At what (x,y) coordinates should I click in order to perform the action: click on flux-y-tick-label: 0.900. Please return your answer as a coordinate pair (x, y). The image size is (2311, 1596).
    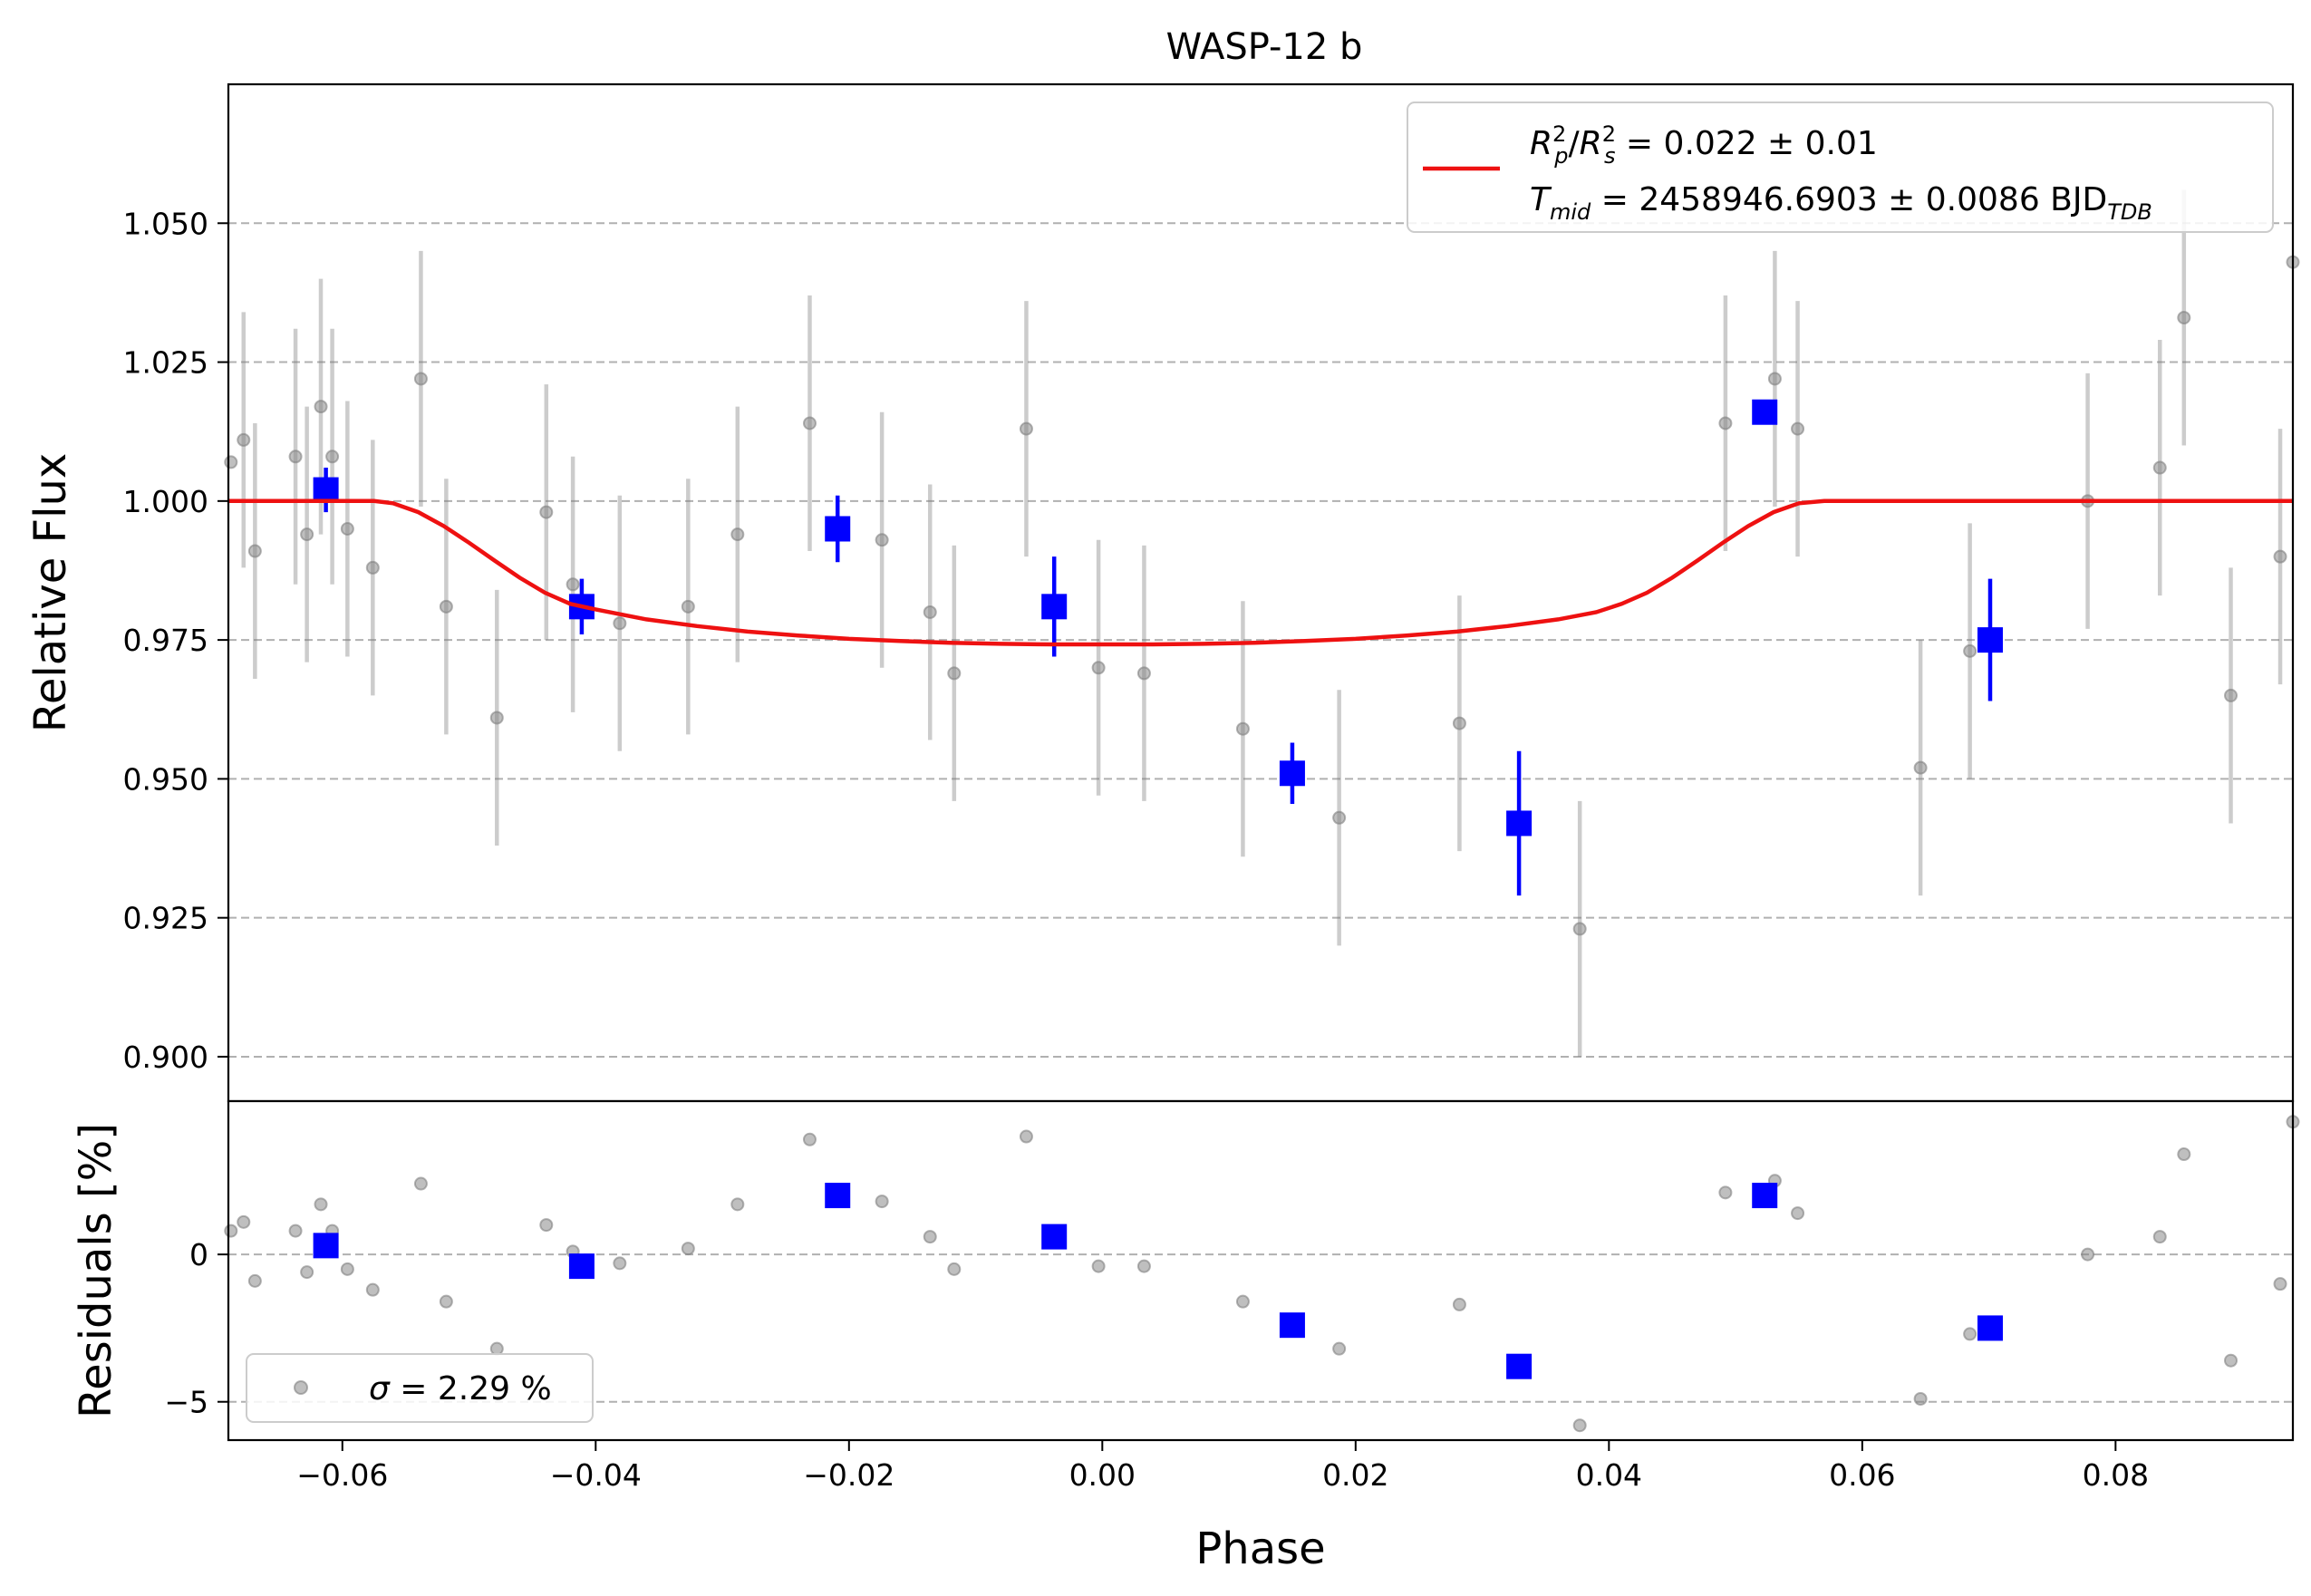
    Looking at the image, I should click on (165, 1057).